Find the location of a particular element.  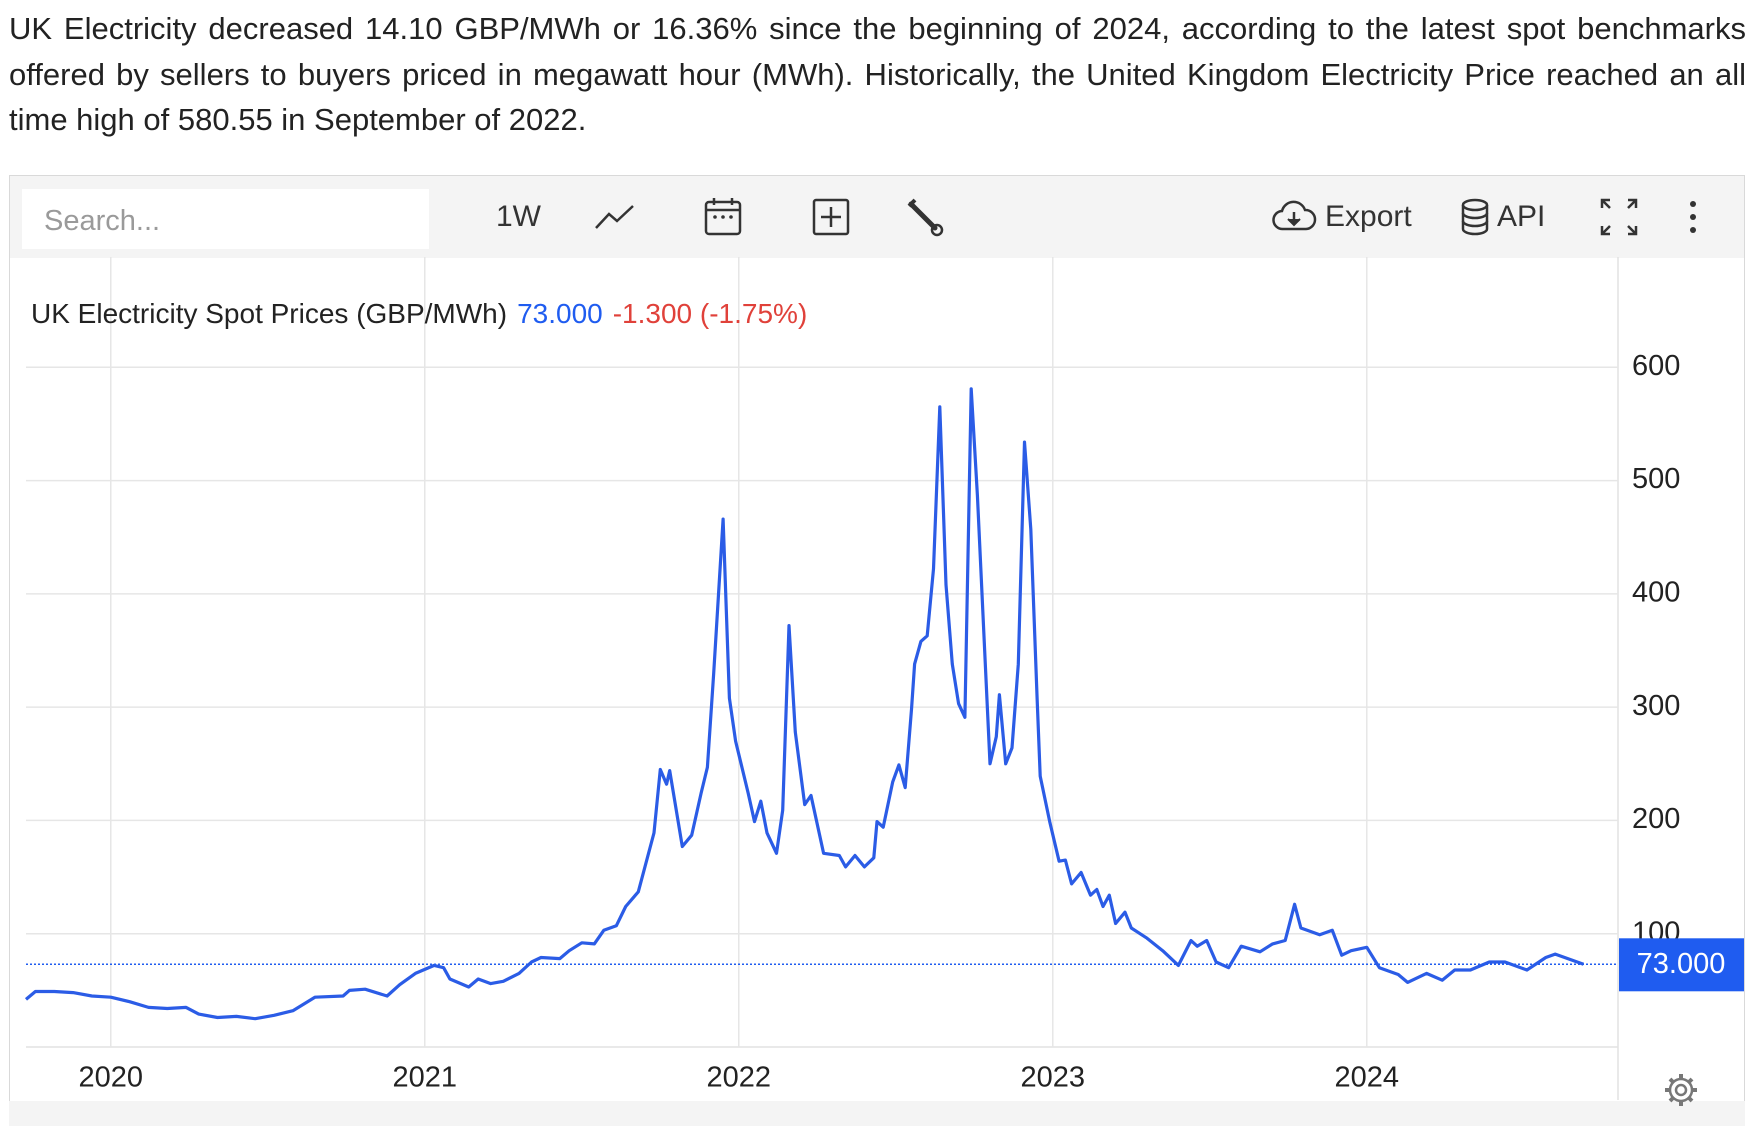

change: -1.300 (-1.75%) is located at coordinates (710, 313).